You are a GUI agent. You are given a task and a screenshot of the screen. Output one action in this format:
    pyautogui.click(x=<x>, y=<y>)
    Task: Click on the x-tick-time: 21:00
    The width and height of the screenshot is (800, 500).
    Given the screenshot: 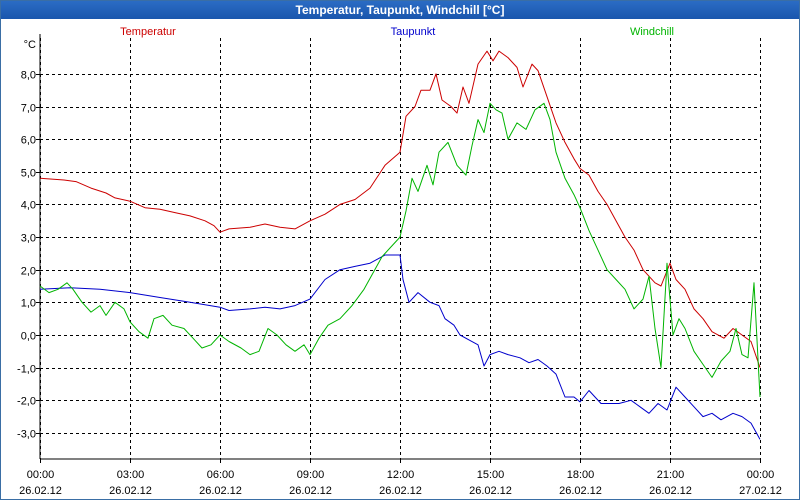 What is the action you would take?
    pyautogui.click(x=671, y=475)
    